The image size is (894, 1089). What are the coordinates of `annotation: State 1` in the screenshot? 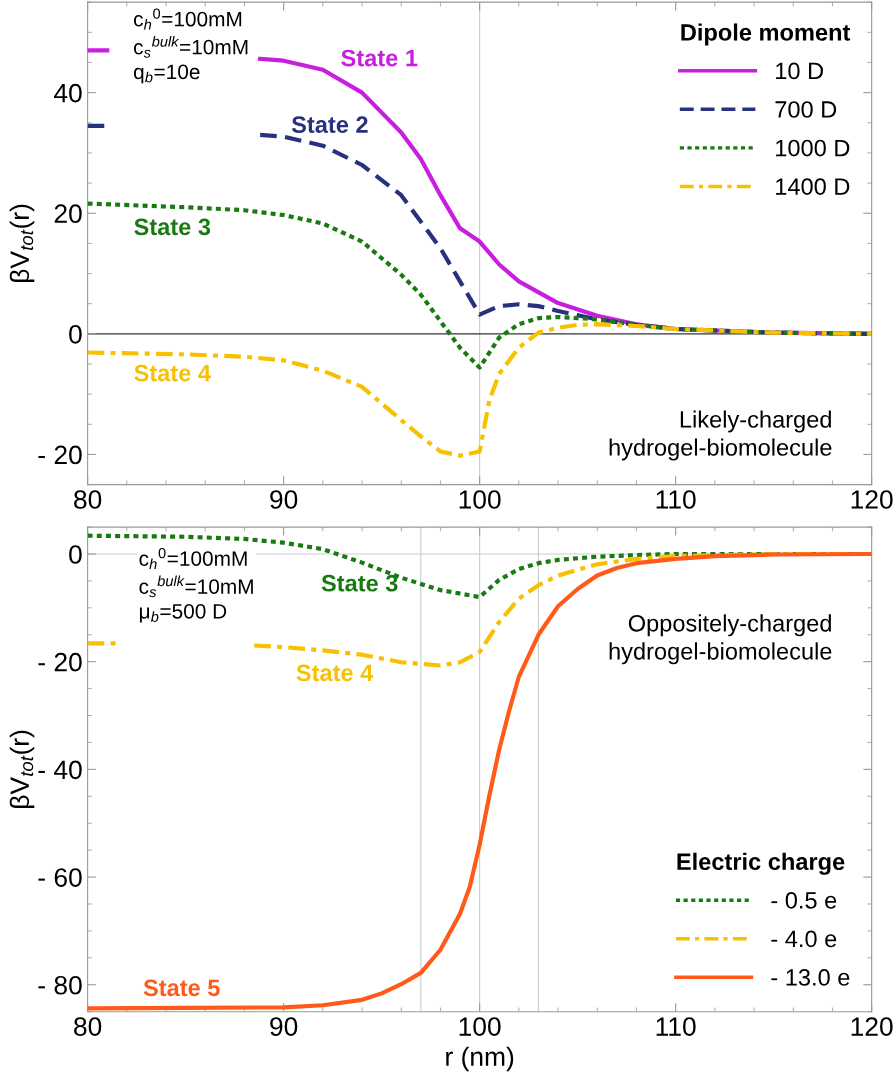 It's located at (379, 58).